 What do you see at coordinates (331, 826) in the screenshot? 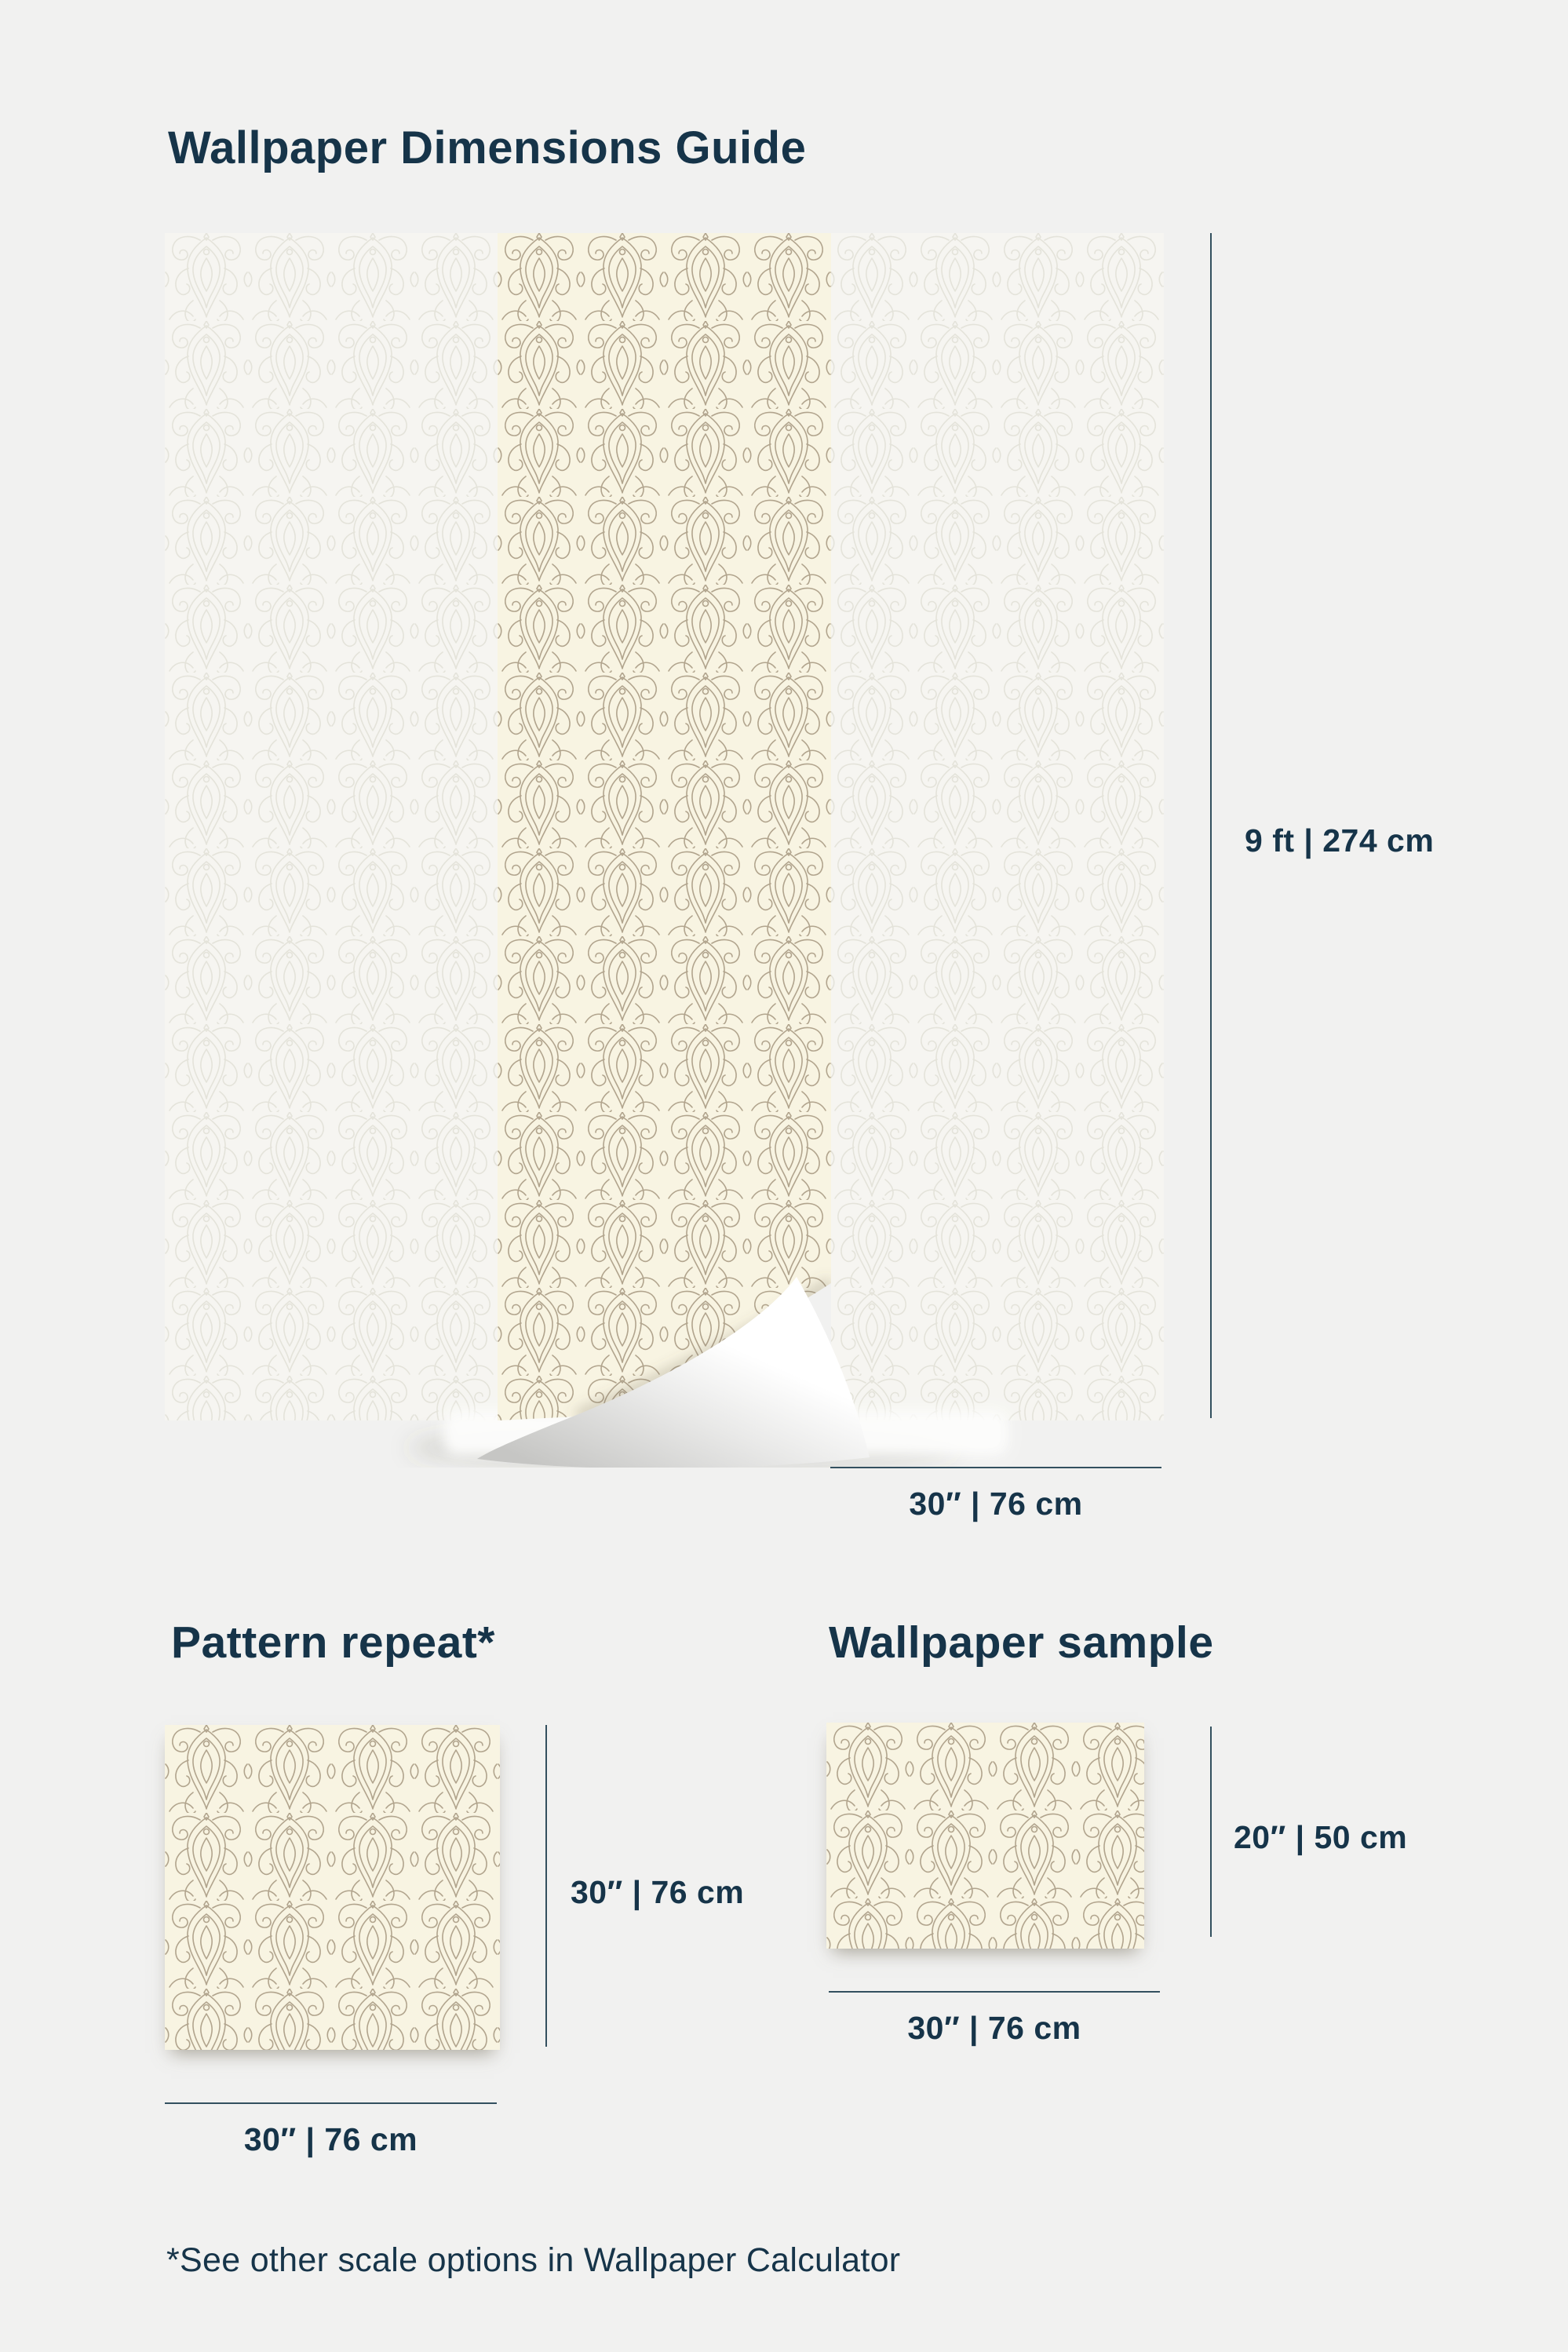
I see `faded-strip-left` at bounding box center [331, 826].